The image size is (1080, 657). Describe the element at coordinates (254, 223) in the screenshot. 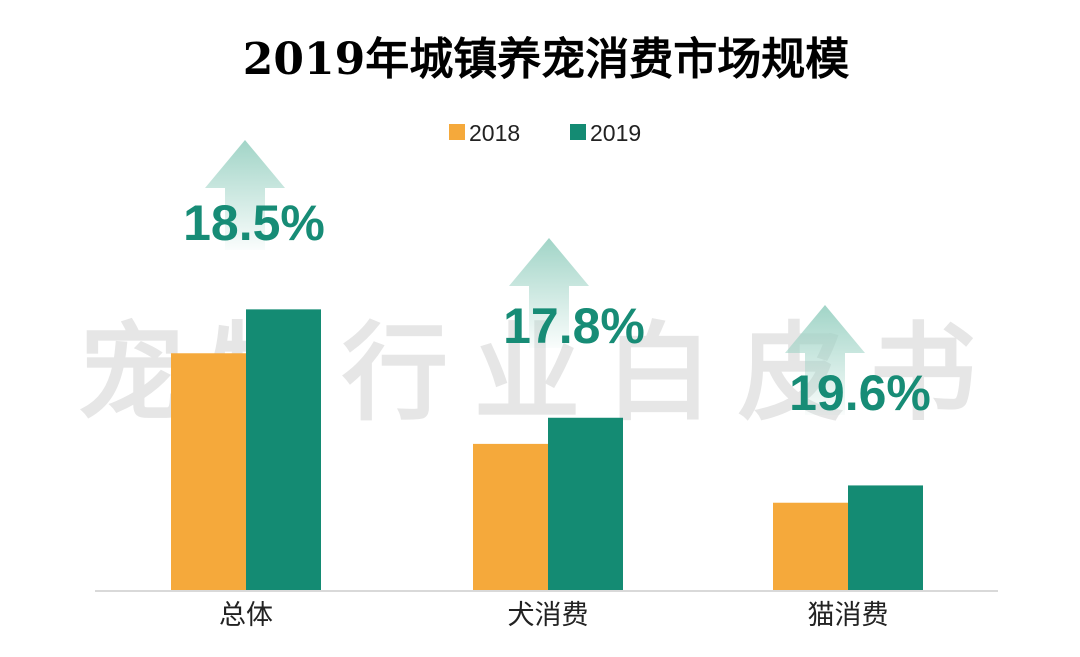

I see `growth-label: 18.5%` at that location.